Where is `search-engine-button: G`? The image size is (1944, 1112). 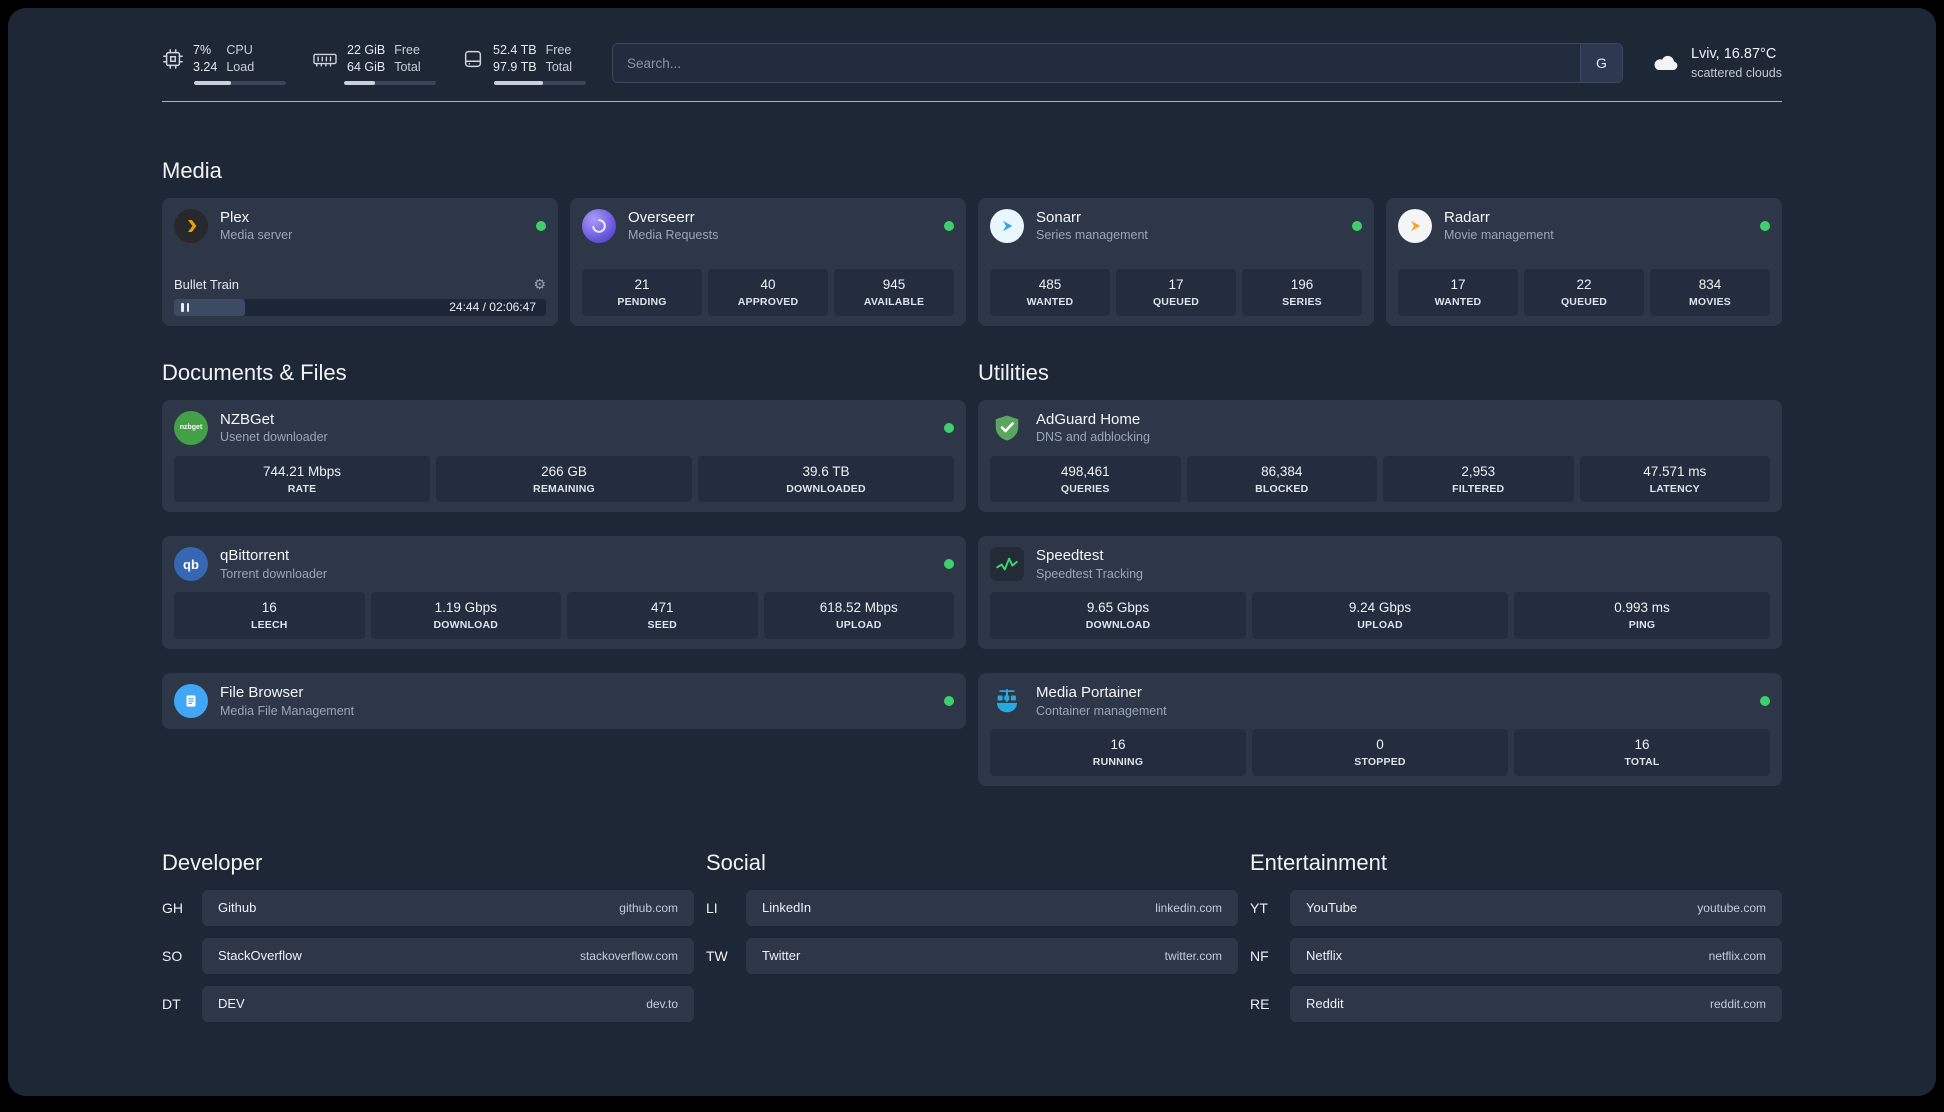 search-engine-button: G is located at coordinates (1600, 63).